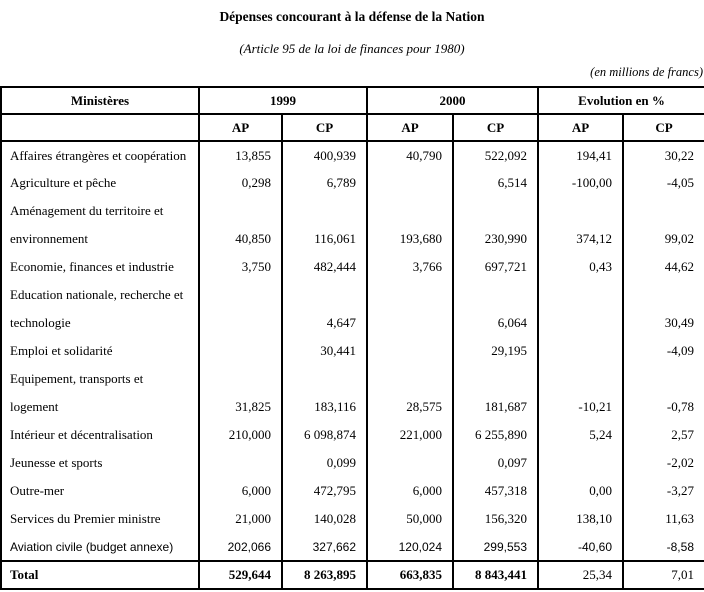 Image resolution: width=704 pixels, height=592 pixels. I want to click on value-cell: 40,850, so click(240, 239).